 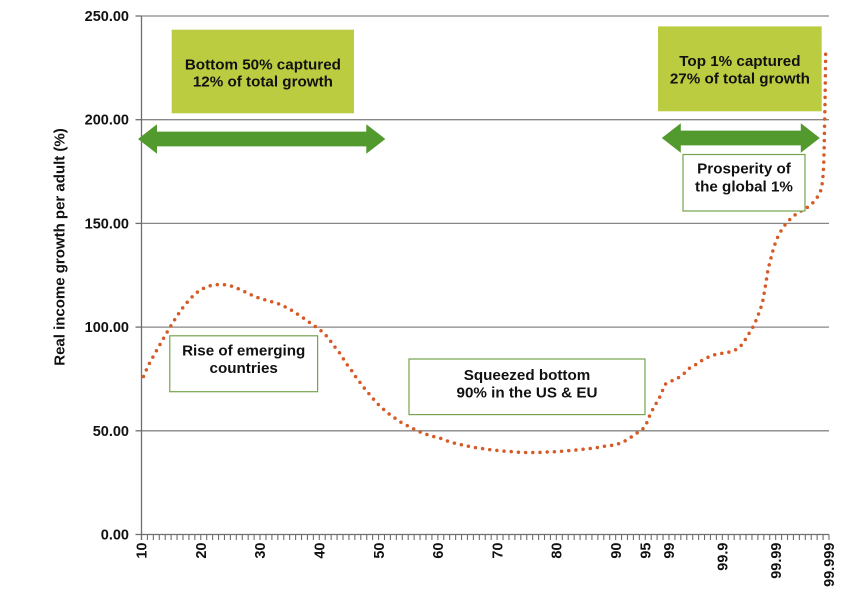 What do you see at coordinates (739, 61) in the screenshot?
I see `svg-text: Top 1% captured` at bounding box center [739, 61].